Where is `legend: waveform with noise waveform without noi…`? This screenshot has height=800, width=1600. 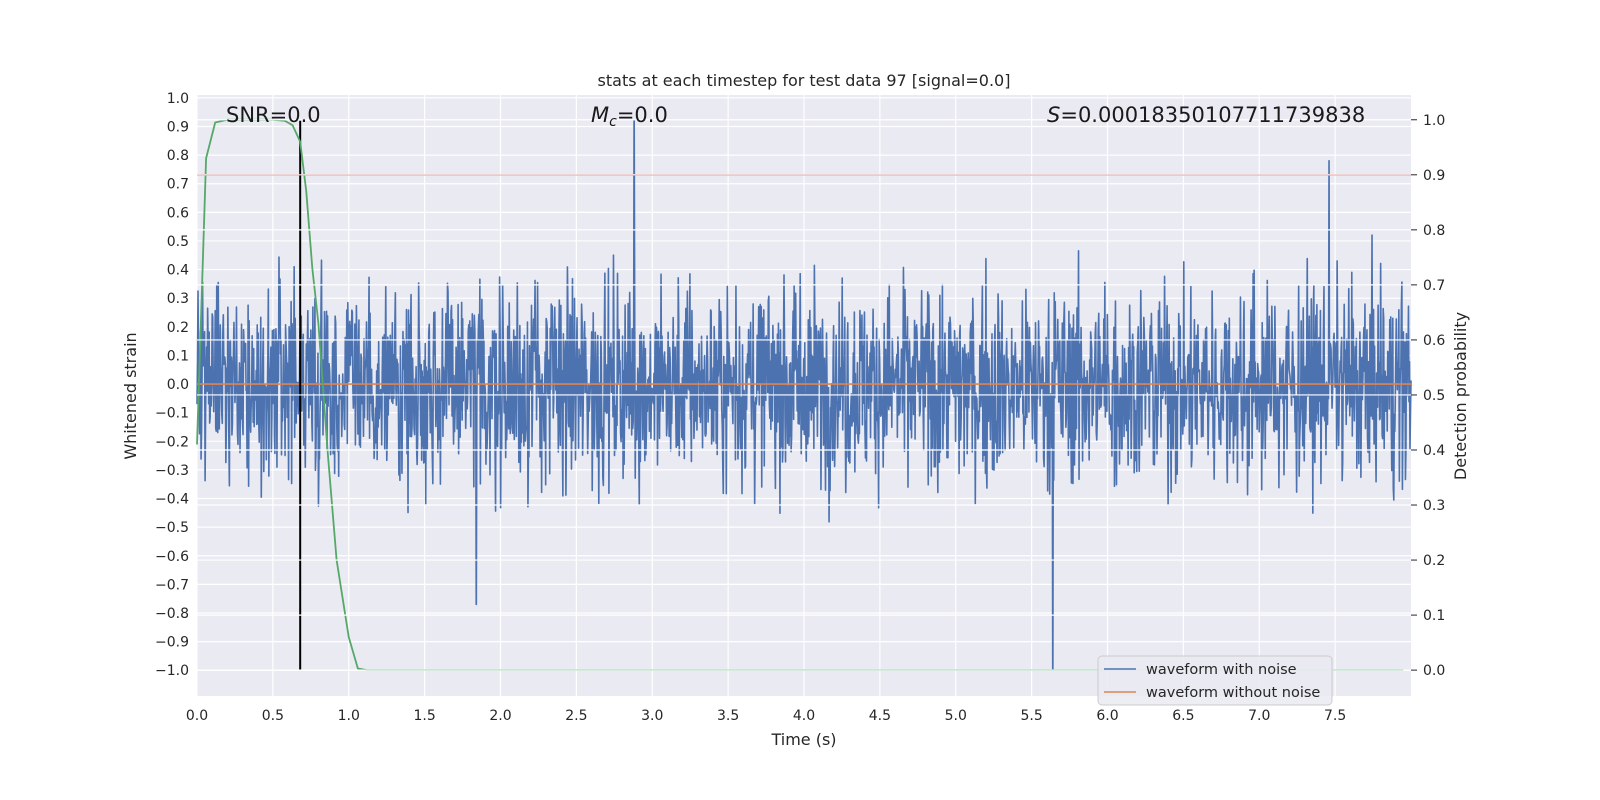 legend: waveform with noise waveform without noi… is located at coordinates (1215, 680).